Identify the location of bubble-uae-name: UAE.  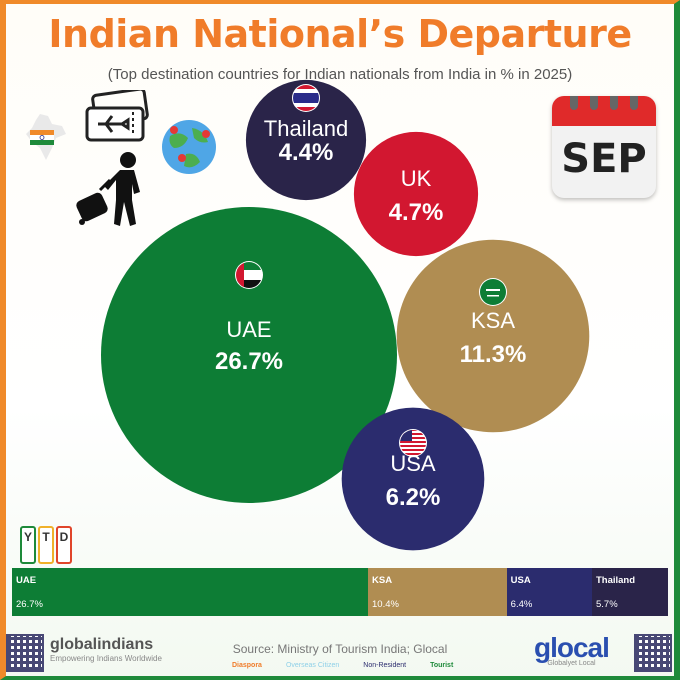
(248, 329).